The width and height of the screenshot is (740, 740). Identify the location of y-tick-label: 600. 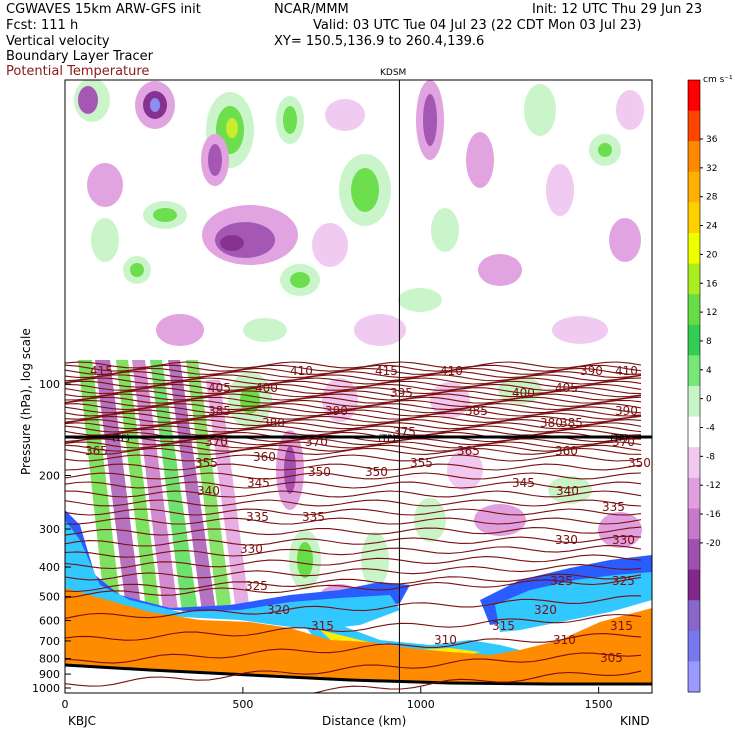
(49, 621).